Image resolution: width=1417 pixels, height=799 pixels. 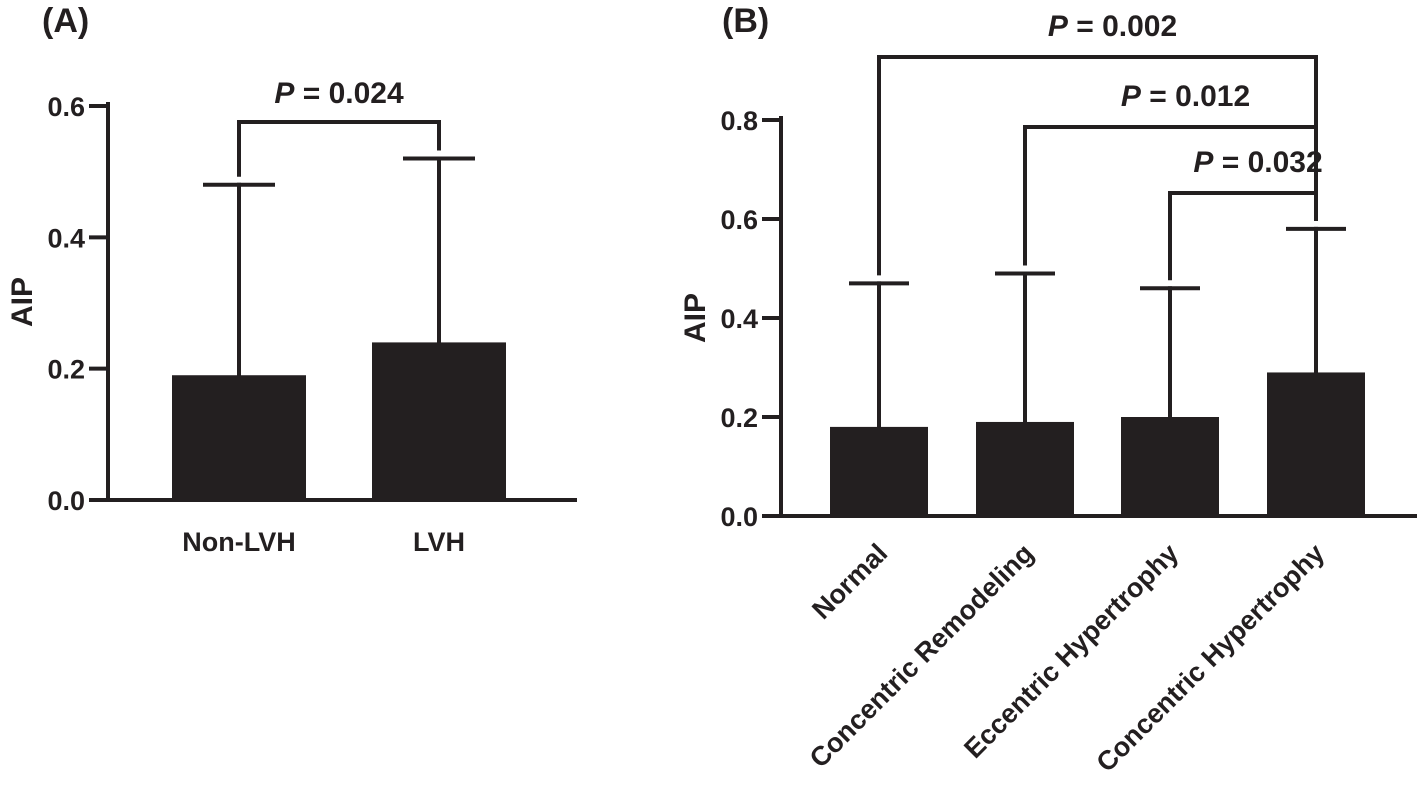 What do you see at coordinates (238, 542) in the screenshot?
I see `category-label: Non-LVH` at bounding box center [238, 542].